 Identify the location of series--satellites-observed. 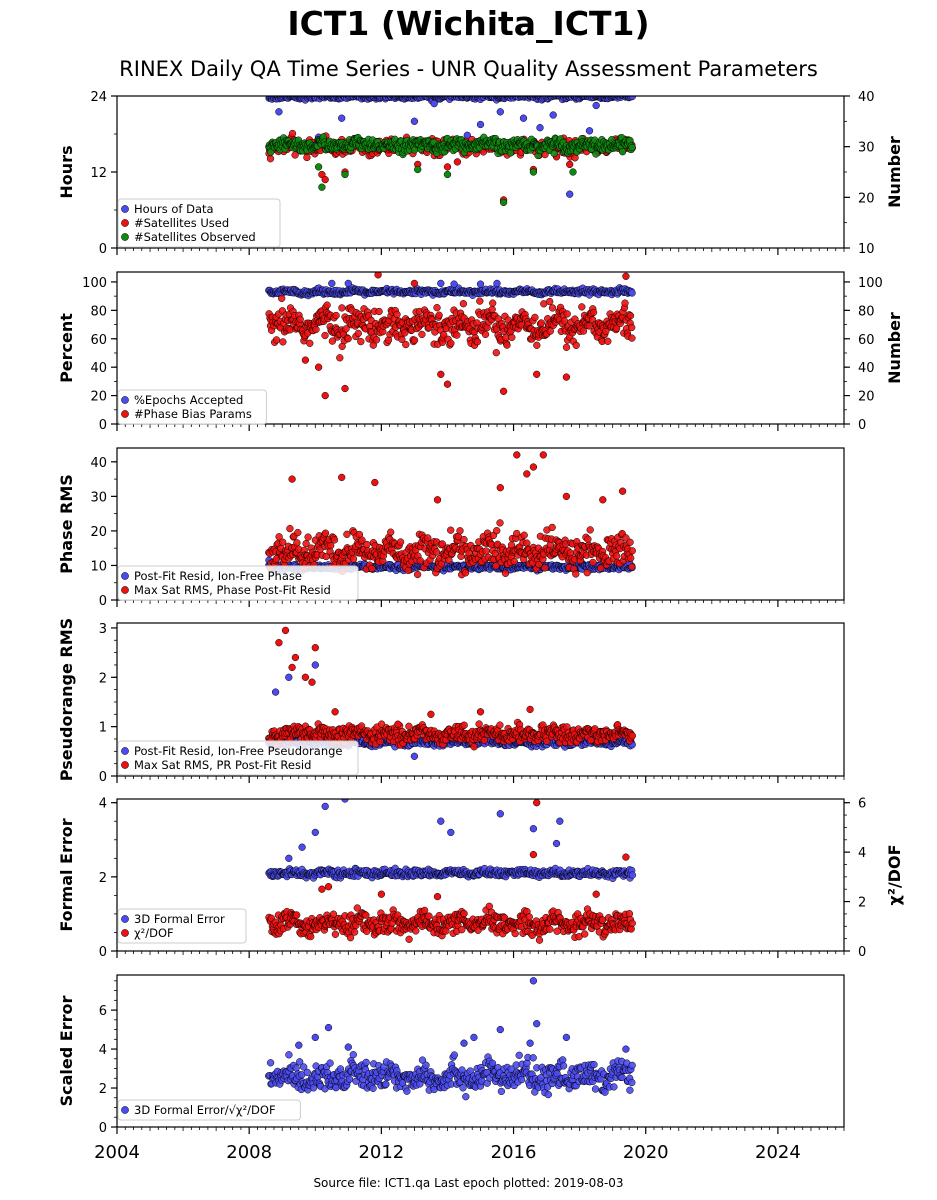
(450, 170).